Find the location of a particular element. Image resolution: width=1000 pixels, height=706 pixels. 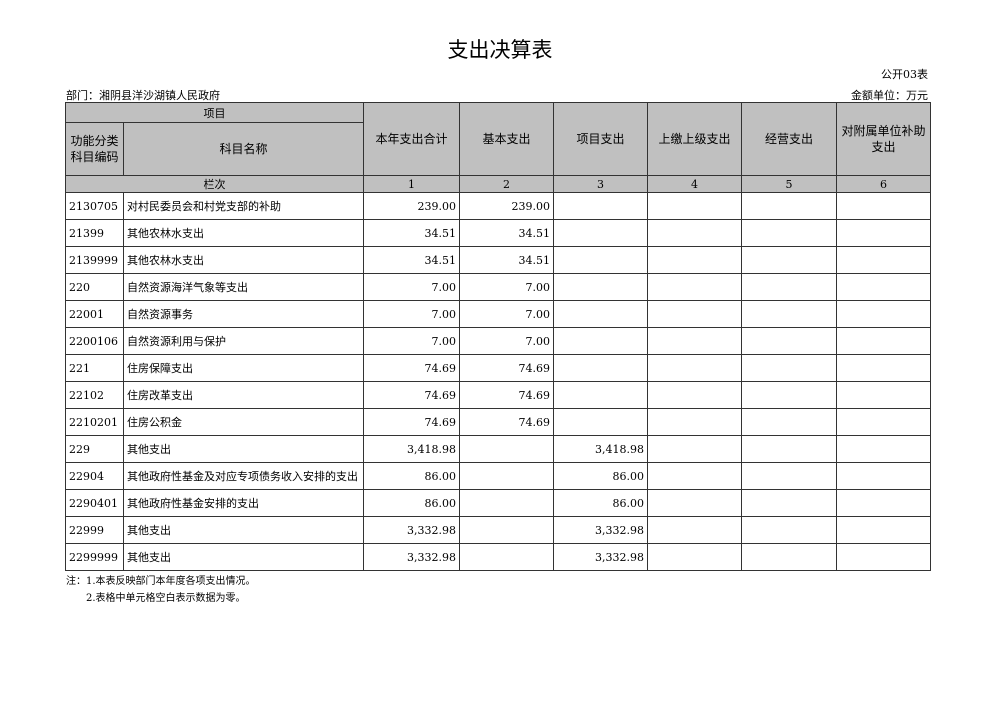

header-code: 功能分类科目编码 is located at coordinates (94, 149).